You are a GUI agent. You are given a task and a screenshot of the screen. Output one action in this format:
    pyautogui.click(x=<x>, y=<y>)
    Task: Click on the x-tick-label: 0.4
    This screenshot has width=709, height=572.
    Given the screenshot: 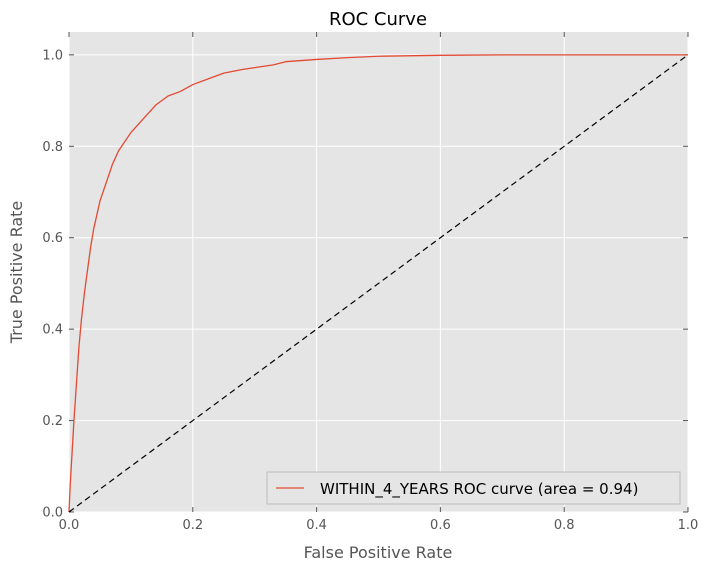 What is the action you would take?
    pyautogui.click(x=316, y=525)
    